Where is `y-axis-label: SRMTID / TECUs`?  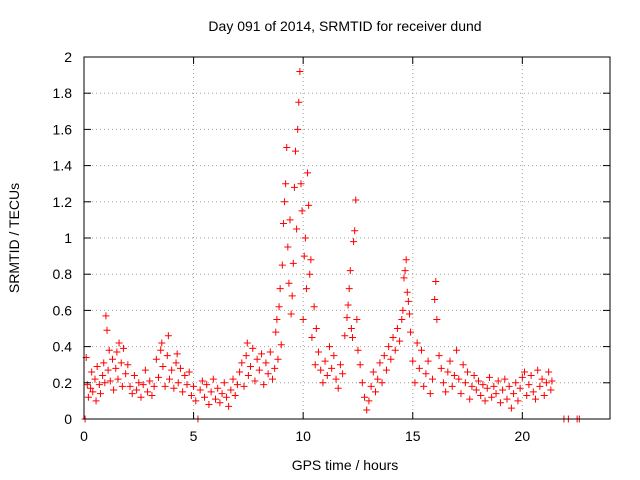
y-axis-label: SRMTID / TECUs is located at coordinates (14, 238).